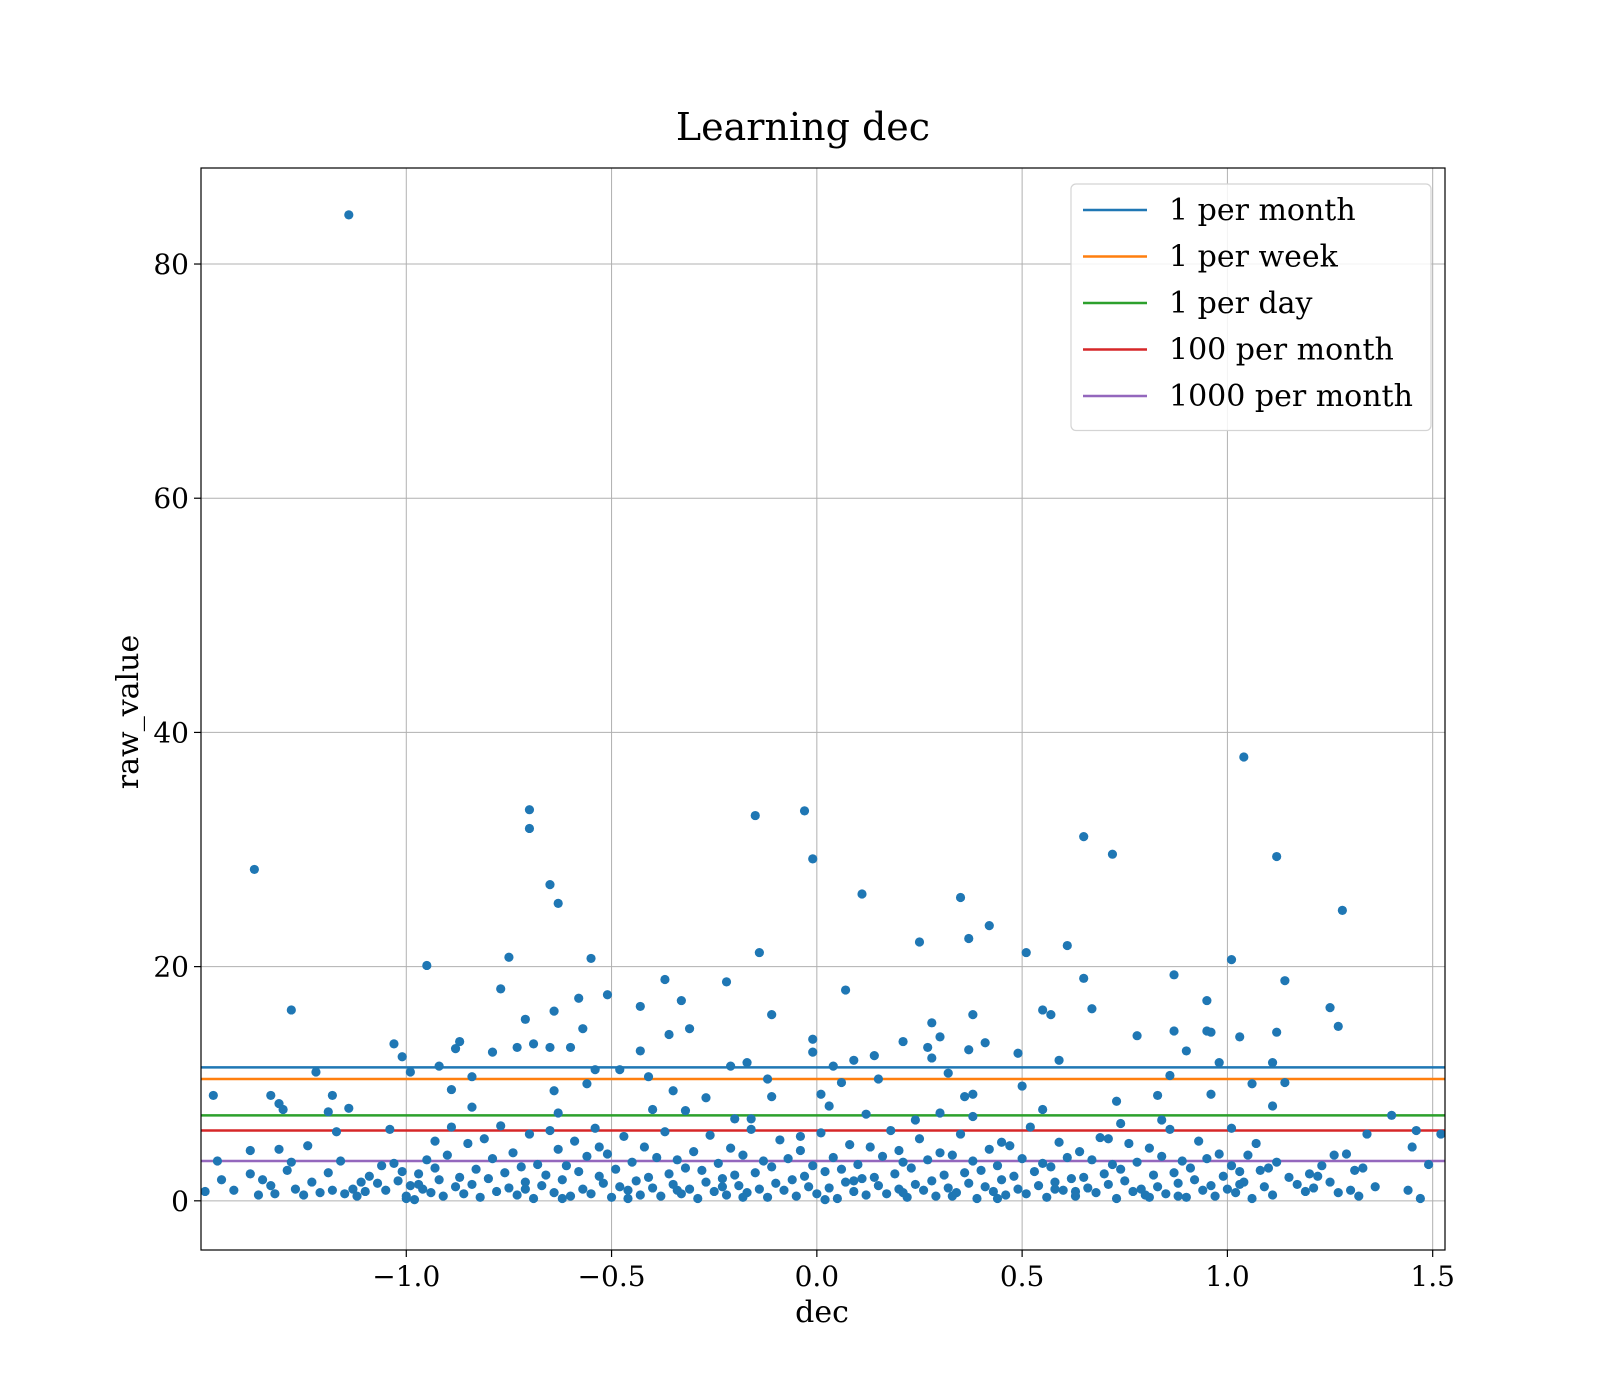 The height and width of the screenshot is (1400, 1600). What do you see at coordinates (177, 733) in the screenshot?
I see `y-axis-ticks: 0 20 40 60 80` at bounding box center [177, 733].